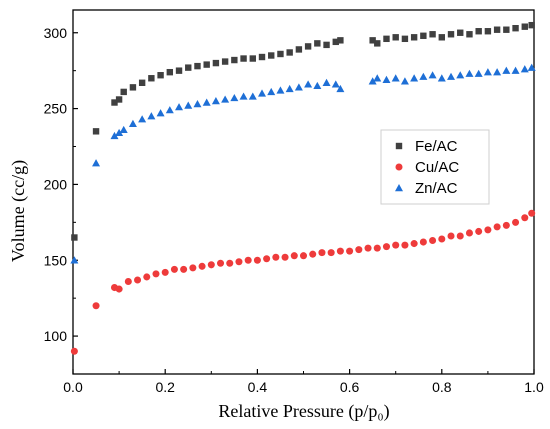 This screenshot has height=429, width=550. What do you see at coordinates (258, 387) in the screenshot?
I see `x-tick-label: 0.4` at bounding box center [258, 387].